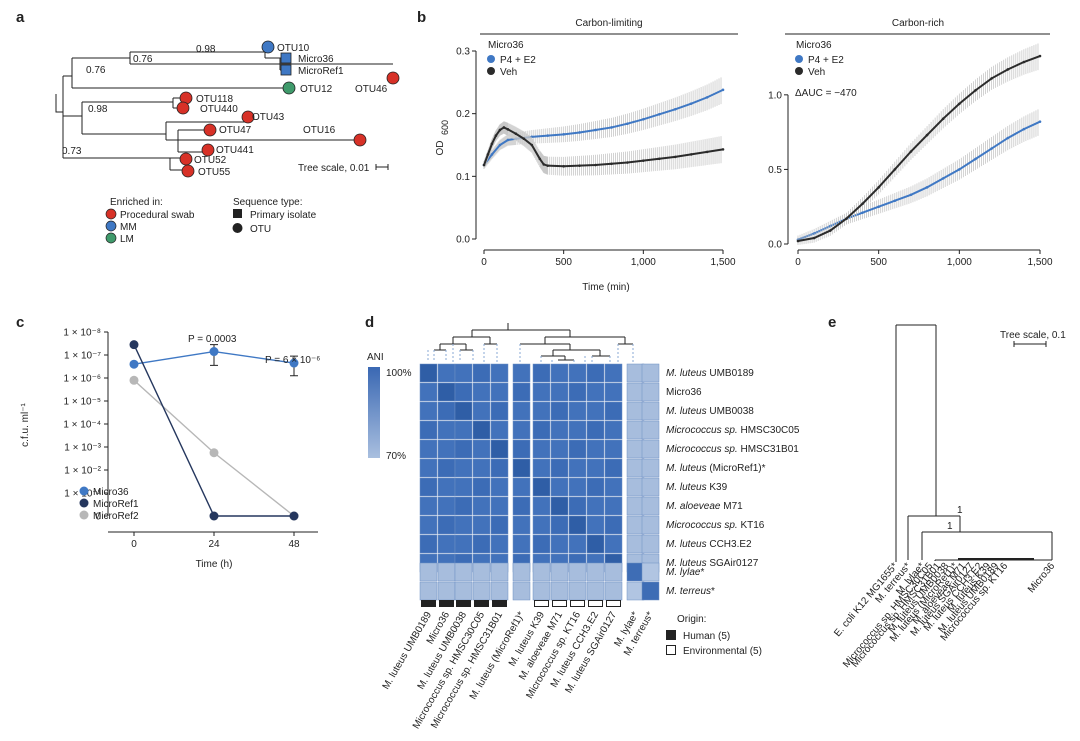  What do you see at coordinates (321, 71) in the screenshot?
I see `tip-label: MicroRef1` at bounding box center [321, 71].